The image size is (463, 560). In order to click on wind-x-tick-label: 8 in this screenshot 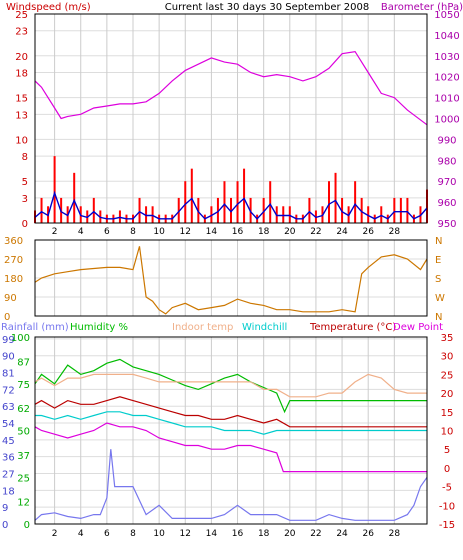, I will do `click(133, 232)`.